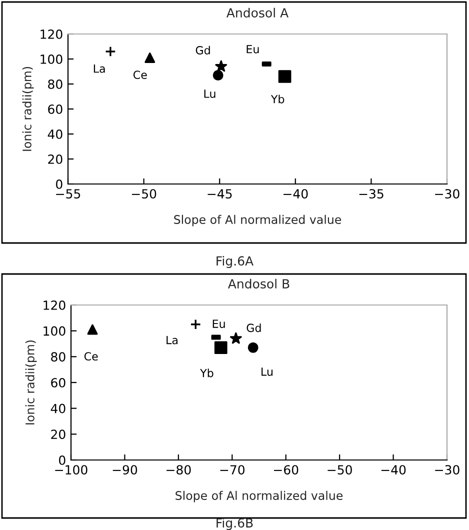 The image size is (469, 530). What do you see at coordinates (220, 194) in the screenshot?
I see `x-tick-label: −45` at bounding box center [220, 194].